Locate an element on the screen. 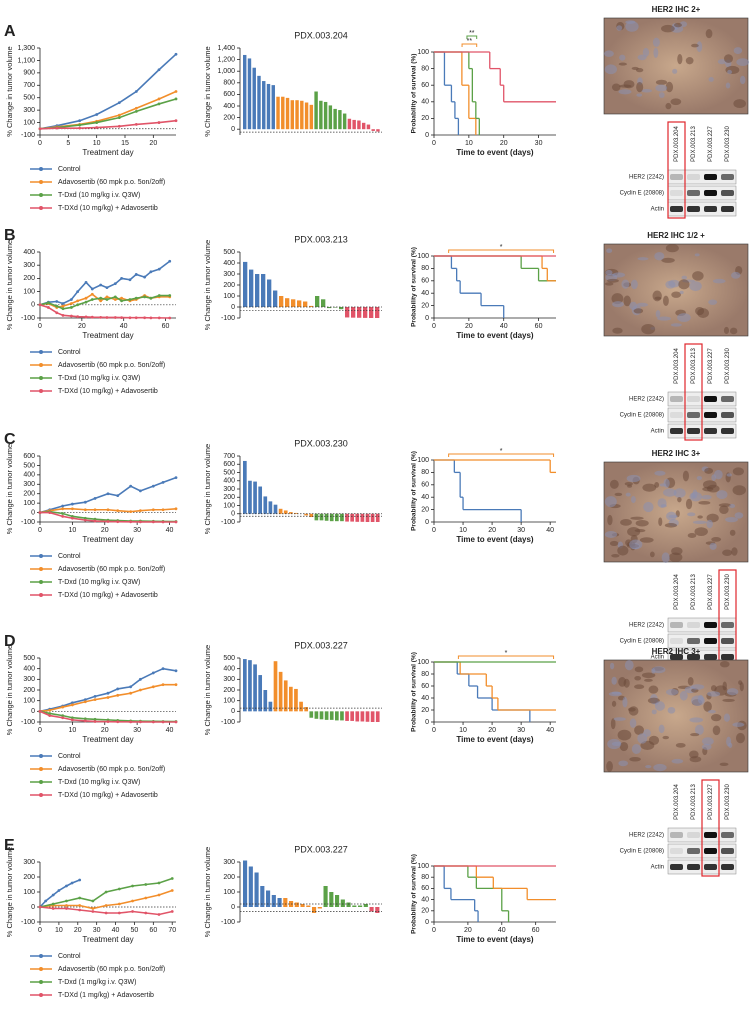  panel-label: C is located at coordinates (10, 439).